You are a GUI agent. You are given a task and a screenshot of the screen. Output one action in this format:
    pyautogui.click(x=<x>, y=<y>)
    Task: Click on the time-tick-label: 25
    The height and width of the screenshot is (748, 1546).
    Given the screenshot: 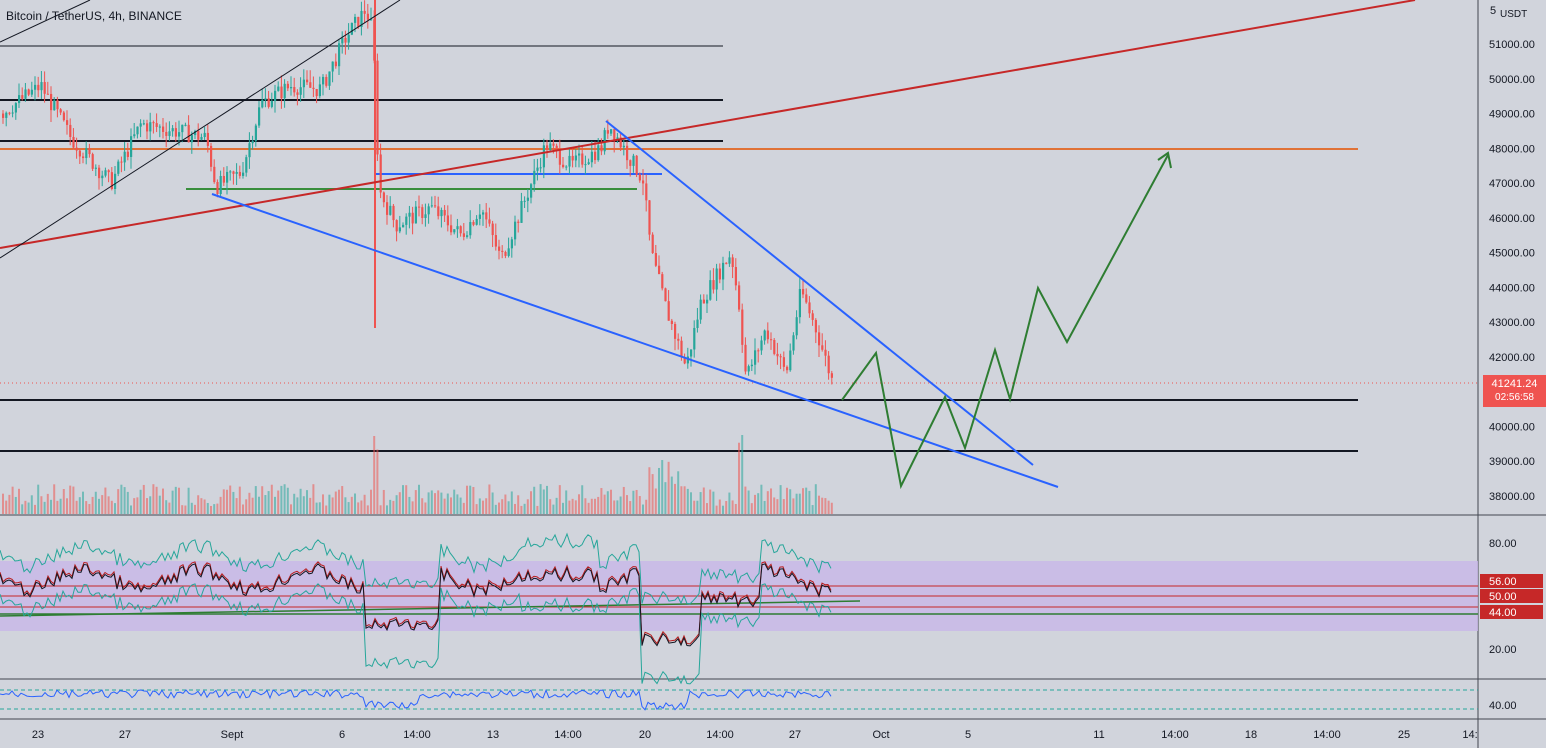 What is the action you would take?
    pyautogui.click(x=1404, y=735)
    